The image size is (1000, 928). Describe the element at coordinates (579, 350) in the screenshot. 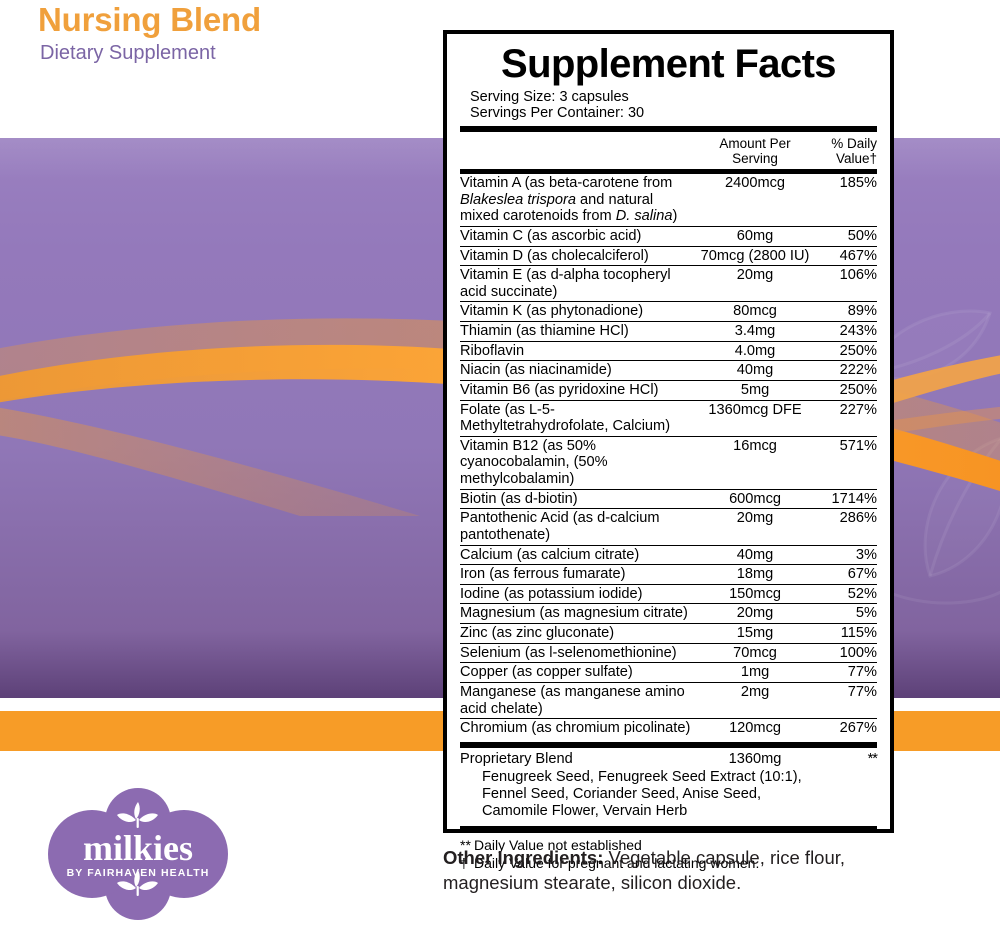

I see `nutrient-name: Riboflavin` at that location.